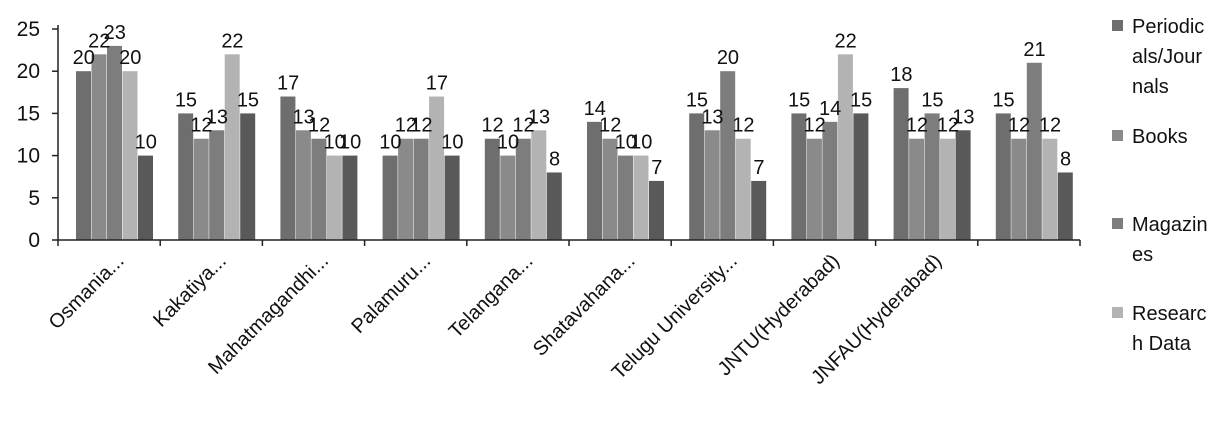  I want to click on data-label: 23, so click(115, 33).